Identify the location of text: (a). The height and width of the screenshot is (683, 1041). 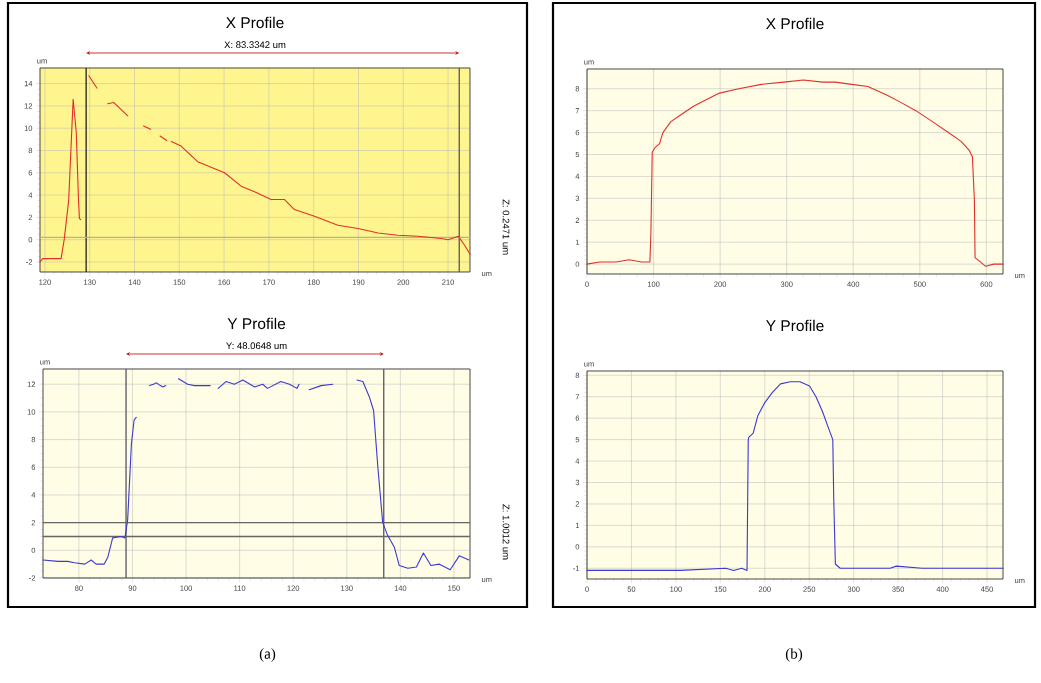
(267, 655).